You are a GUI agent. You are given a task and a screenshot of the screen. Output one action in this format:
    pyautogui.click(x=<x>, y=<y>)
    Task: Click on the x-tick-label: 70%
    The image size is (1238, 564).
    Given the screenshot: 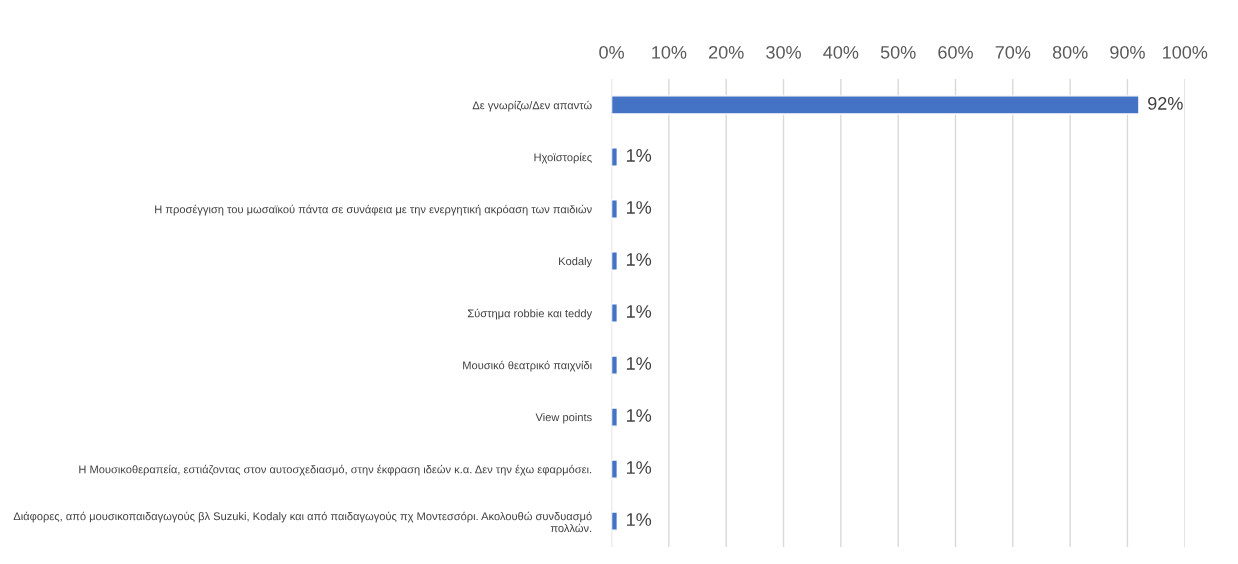 What is the action you would take?
    pyautogui.click(x=1013, y=52)
    